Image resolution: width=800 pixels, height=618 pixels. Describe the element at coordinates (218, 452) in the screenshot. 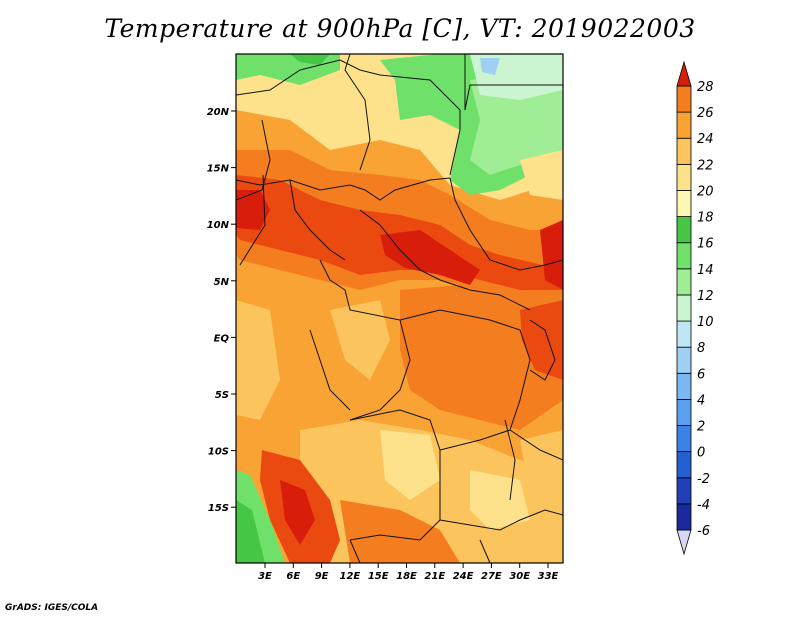

I see `lat-tick-label: 10S` at that location.